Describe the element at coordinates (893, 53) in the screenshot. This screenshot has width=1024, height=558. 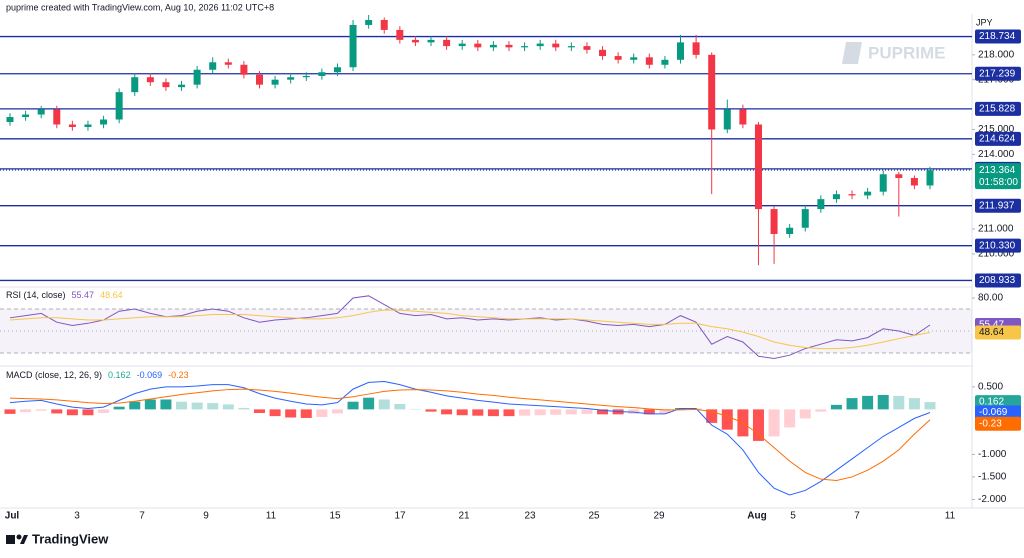
I see `watermark-logo: PUPRIME` at that location.